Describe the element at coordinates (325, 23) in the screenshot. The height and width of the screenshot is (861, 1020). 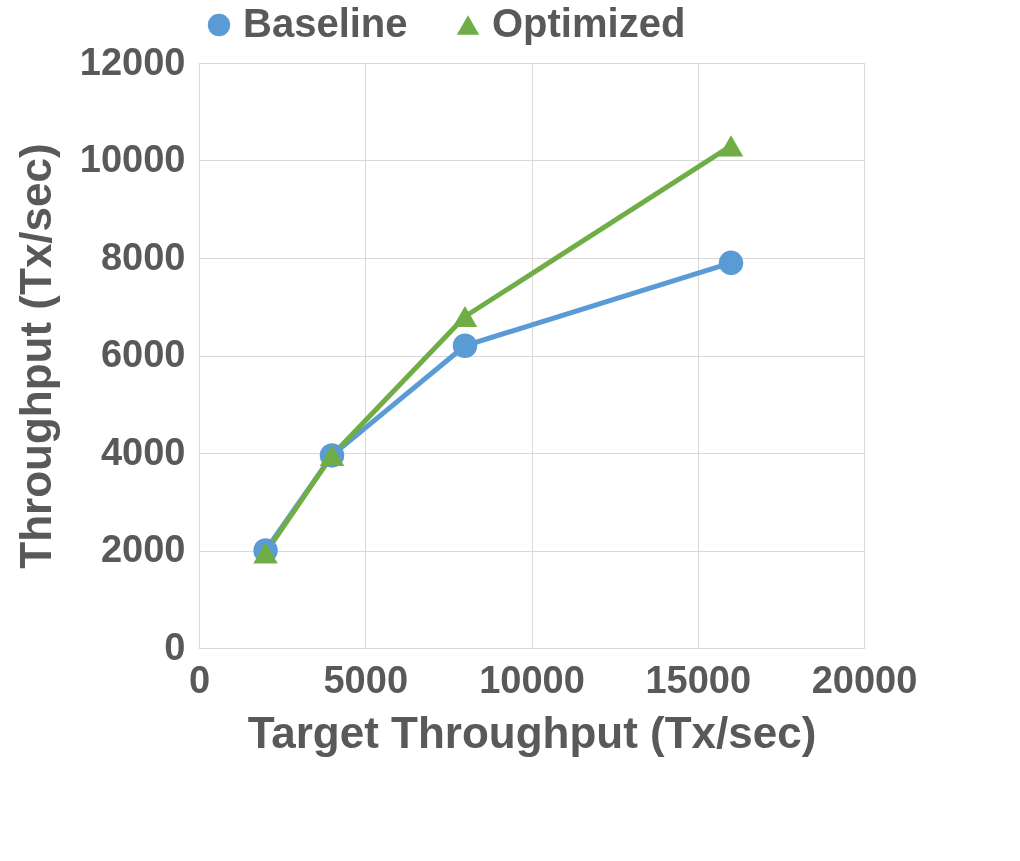
I see `legend-label: Baseline` at that location.